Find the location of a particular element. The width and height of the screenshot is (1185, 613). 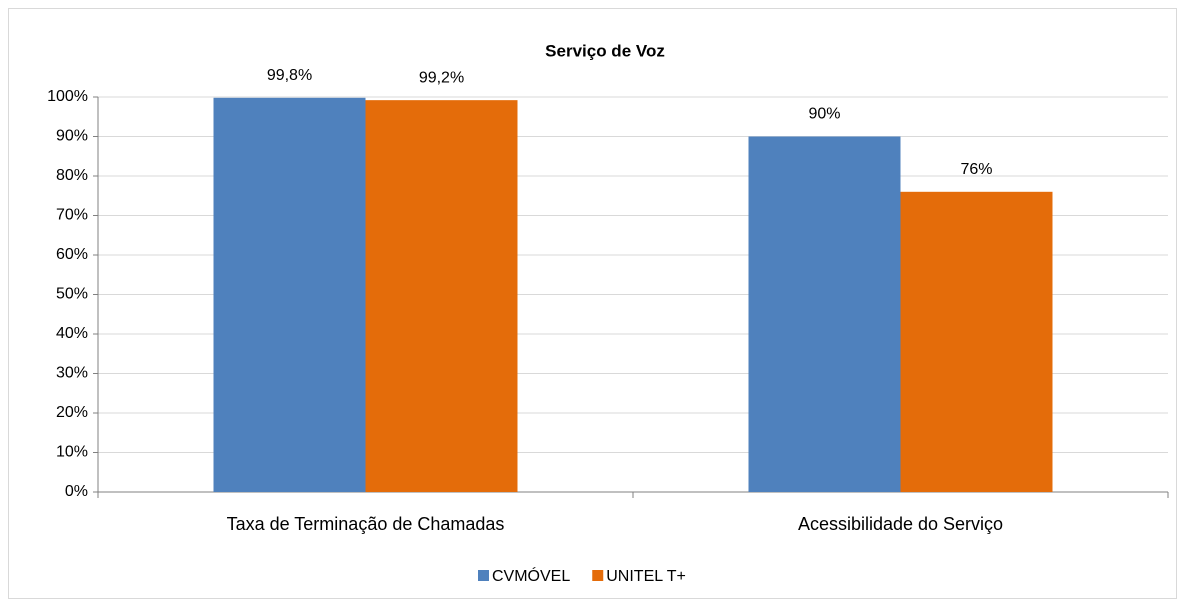

y-tick-label: 60% is located at coordinates (72, 254).